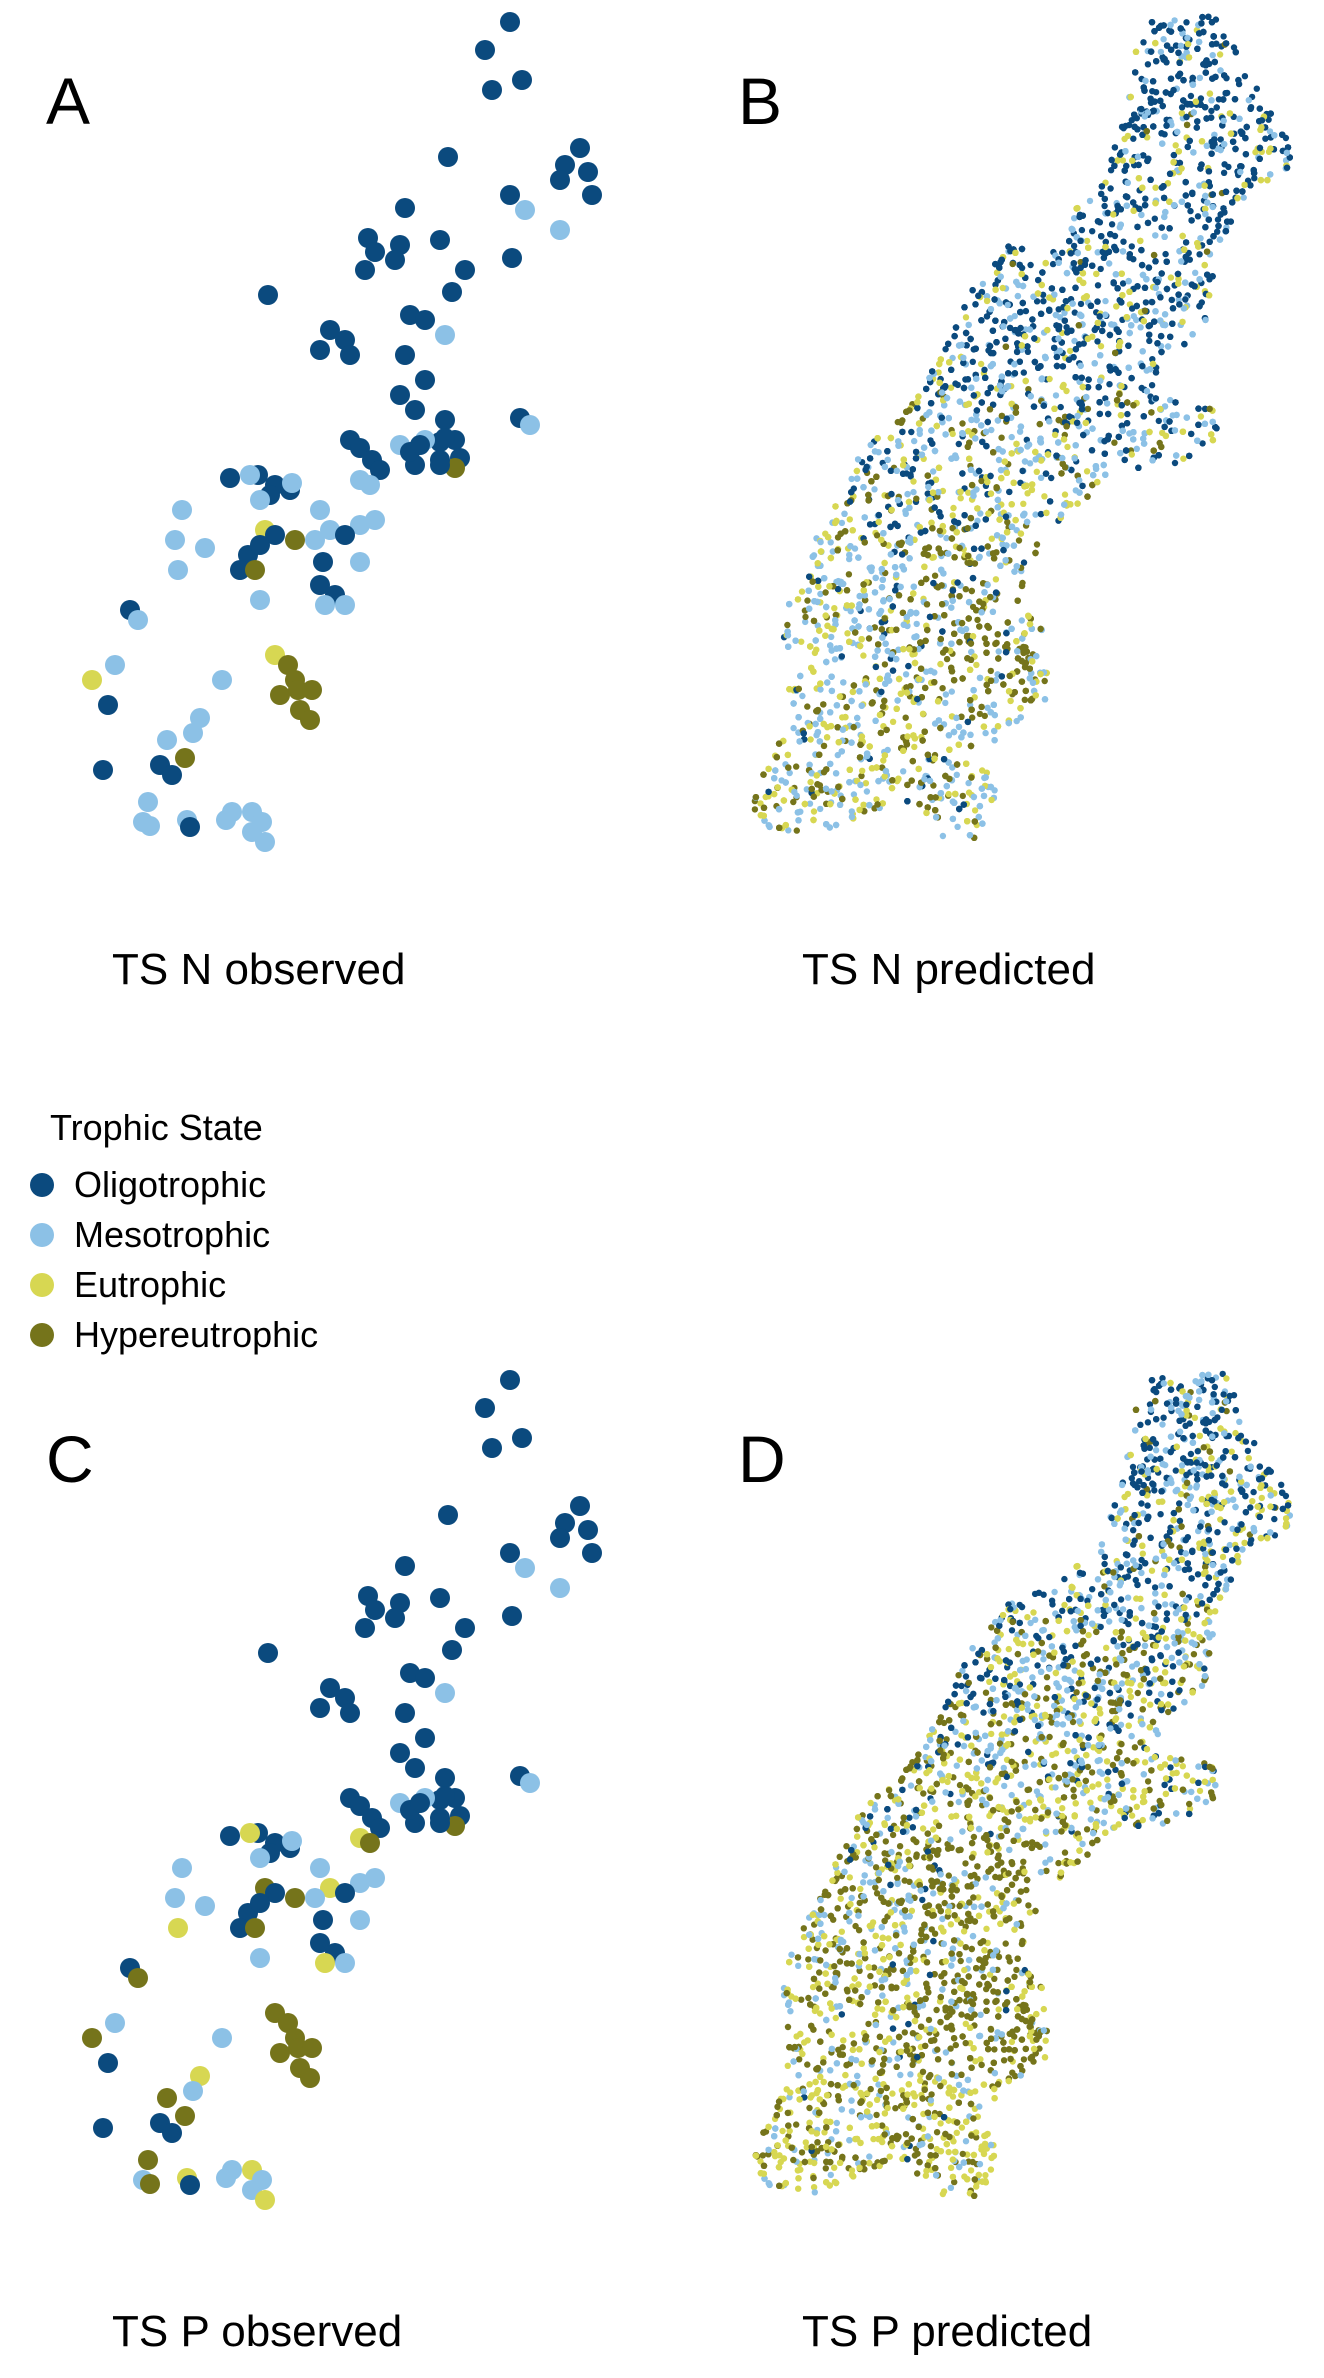 Image resolution: width=1324 pixels, height=2378 pixels. I want to click on site-point-oligotrophic, so click(425, 320).